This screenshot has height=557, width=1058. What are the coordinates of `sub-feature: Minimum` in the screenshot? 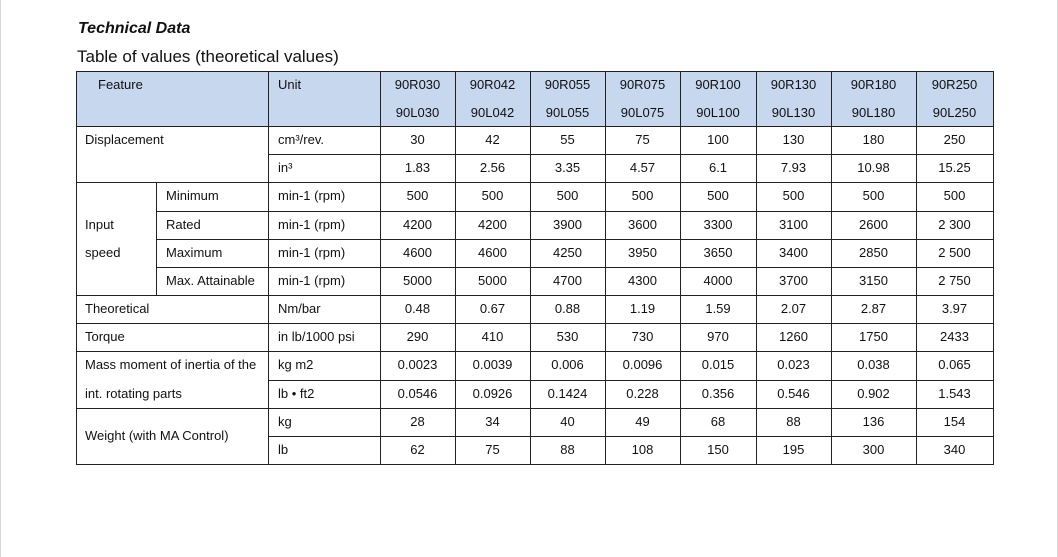 It's located at (192, 196).